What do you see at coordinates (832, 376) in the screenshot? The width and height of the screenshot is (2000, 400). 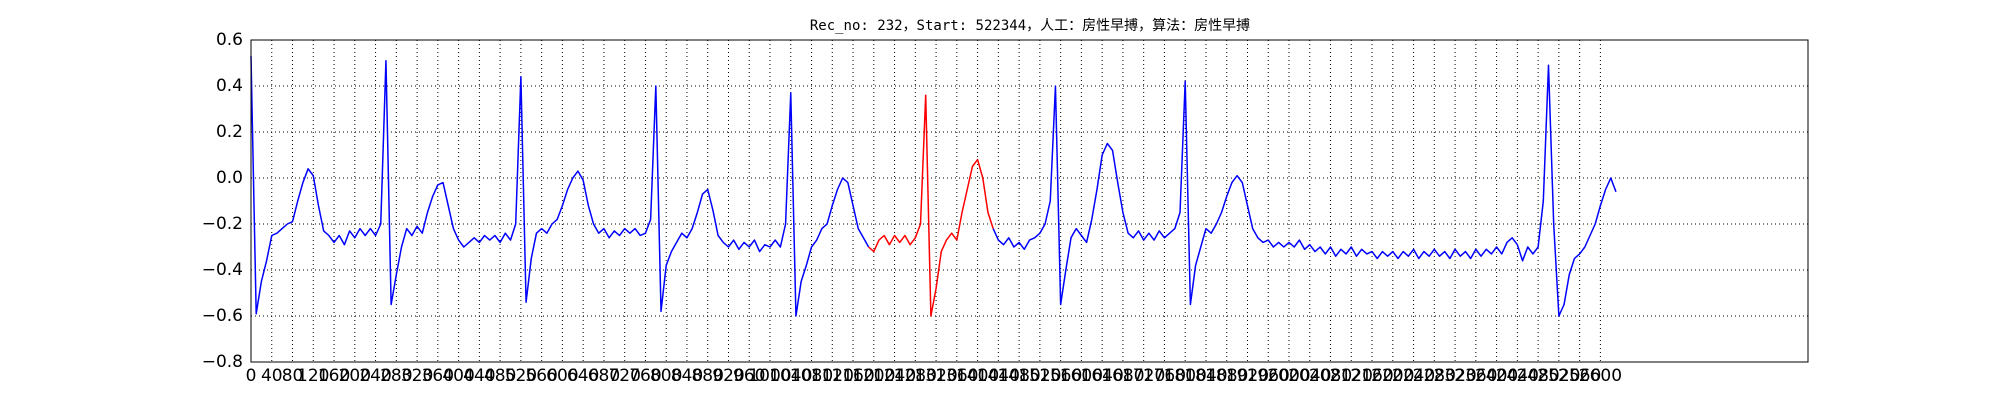 I see `x-tick-label: 1120` at bounding box center [832, 376].